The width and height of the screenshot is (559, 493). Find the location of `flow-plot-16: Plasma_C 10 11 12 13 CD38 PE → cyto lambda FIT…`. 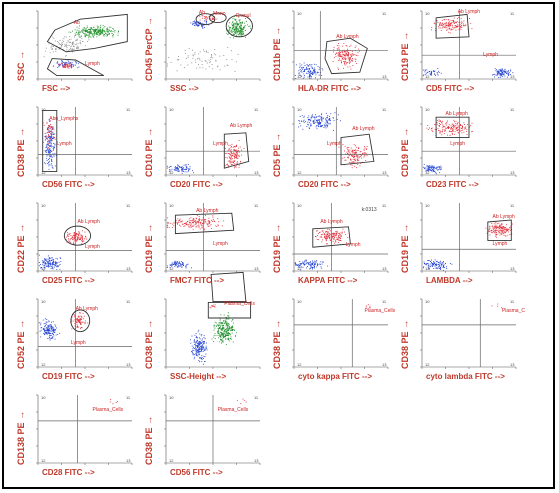

flow-plot-16: Plasma_C 10 11 12 13 CD38 PE → cyto lambda FIT… is located at coordinates (461, 340).